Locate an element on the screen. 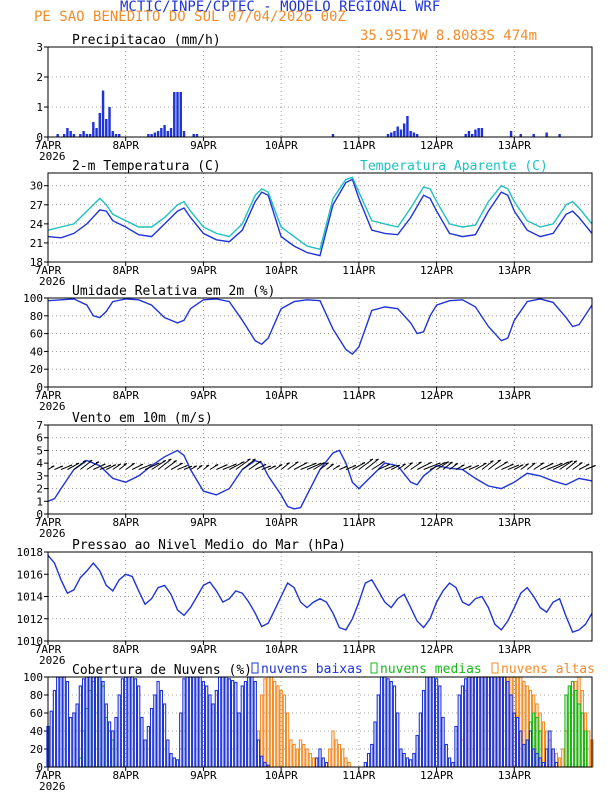 The height and width of the screenshot is (792, 612). clouds-frame is located at coordinates (320, 722).